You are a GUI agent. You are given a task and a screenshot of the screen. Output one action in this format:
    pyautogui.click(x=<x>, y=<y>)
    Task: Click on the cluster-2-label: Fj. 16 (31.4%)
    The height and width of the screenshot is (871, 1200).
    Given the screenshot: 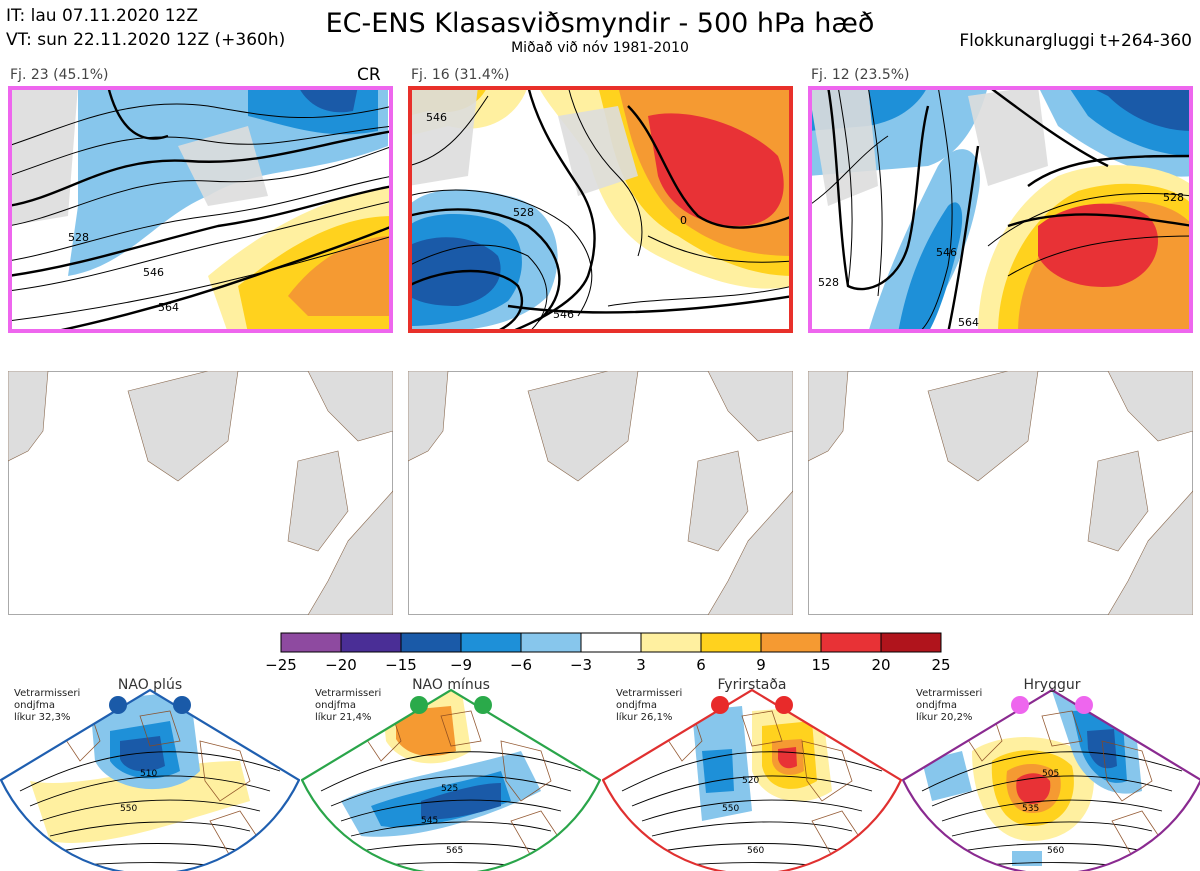 What is the action you would take?
    pyautogui.click(x=460, y=75)
    